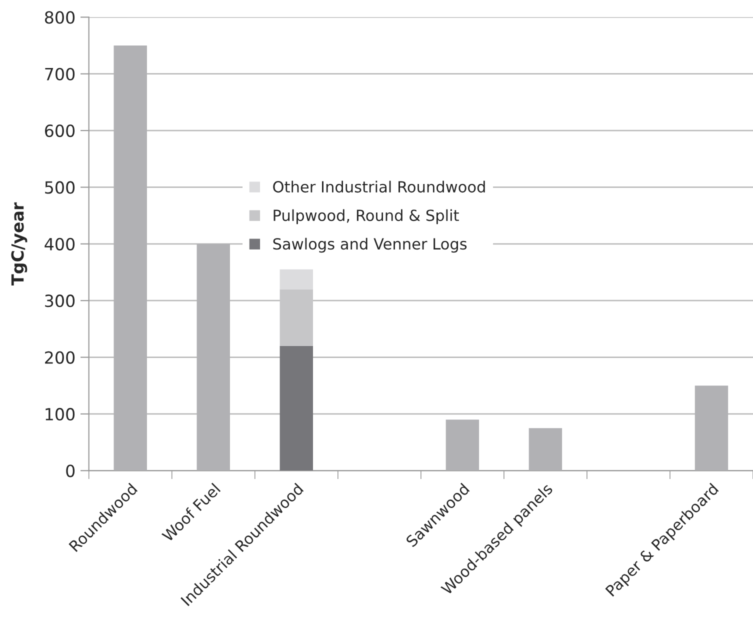 The image size is (753, 636). What do you see at coordinates (379, 186) in the screenshot?
I see `legend-label: Other Industrial Roundwood` at bounding box center [379, 186].